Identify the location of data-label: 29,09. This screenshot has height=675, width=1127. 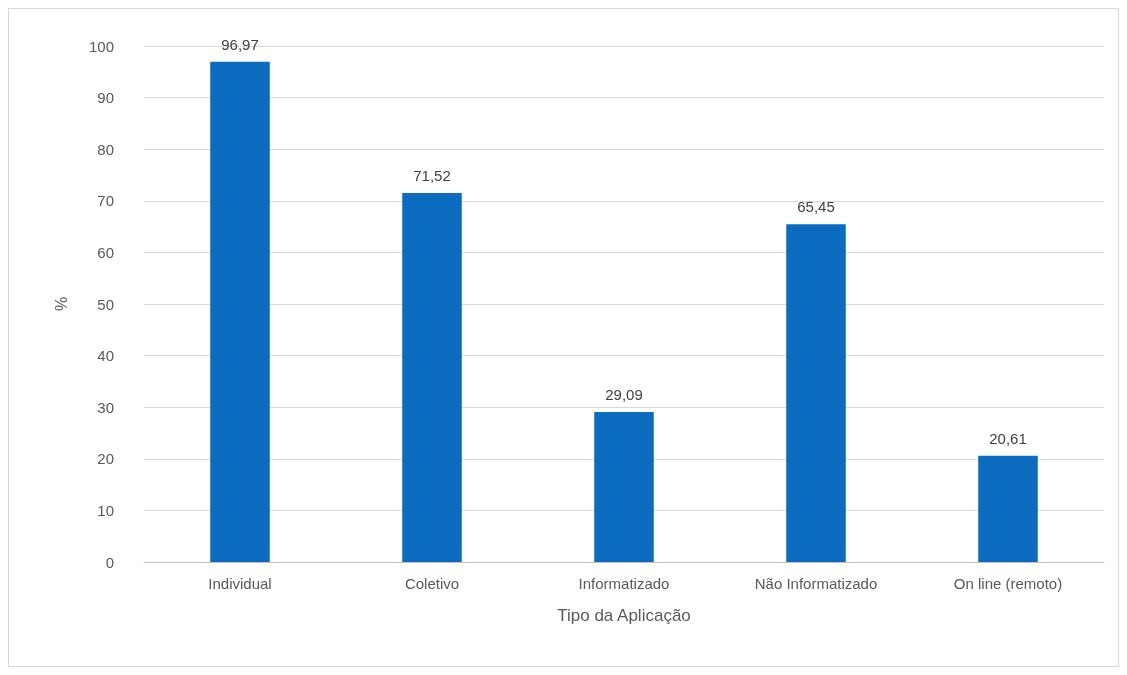
(624, 394).